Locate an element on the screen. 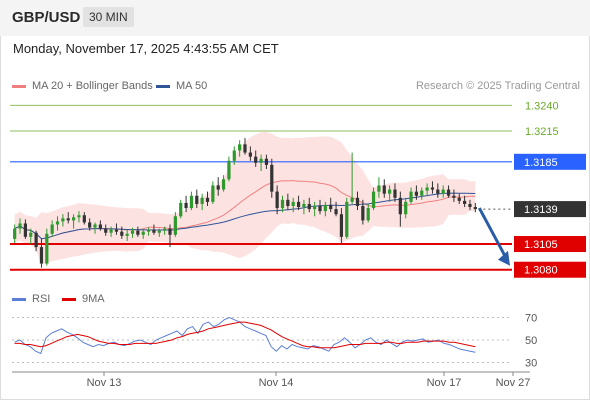  rsi-tick-2: 30 is located at coordinates (531, 363).